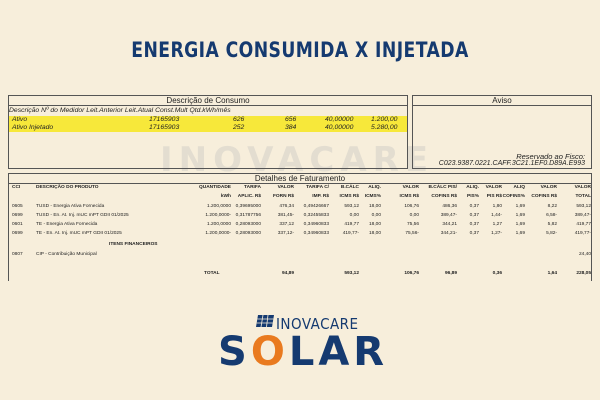 The height and width of the screenshot is (400, 600). What do you see at coordinates (551, 215) in the screenshot?
I see `table-cell: 6,58-` at bounding box center [551, 215].